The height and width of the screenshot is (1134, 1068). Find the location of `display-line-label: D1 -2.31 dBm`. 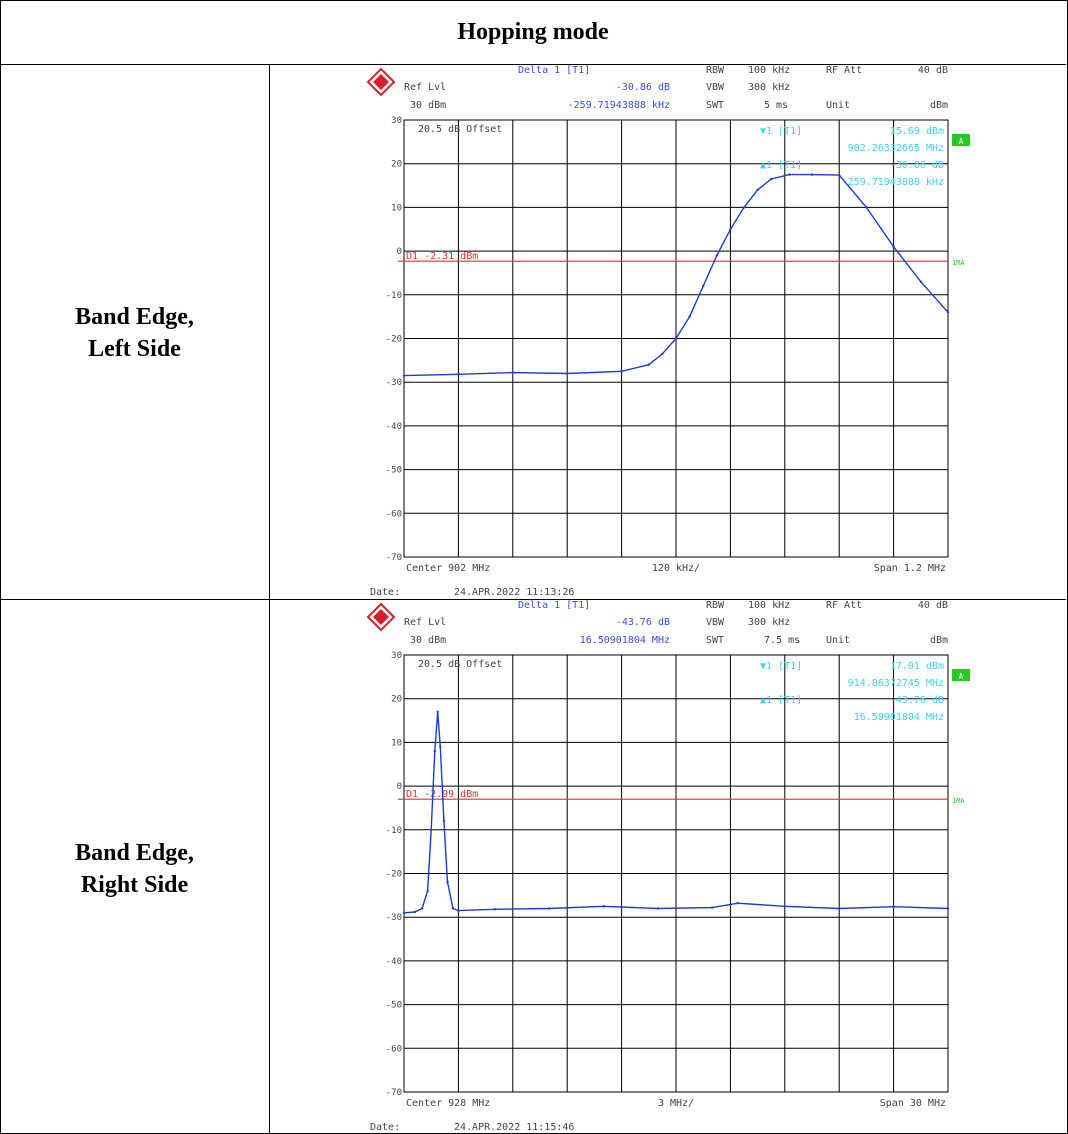

display-line-label: D1 -2.31 dBm is located at coordinates (442, 256).